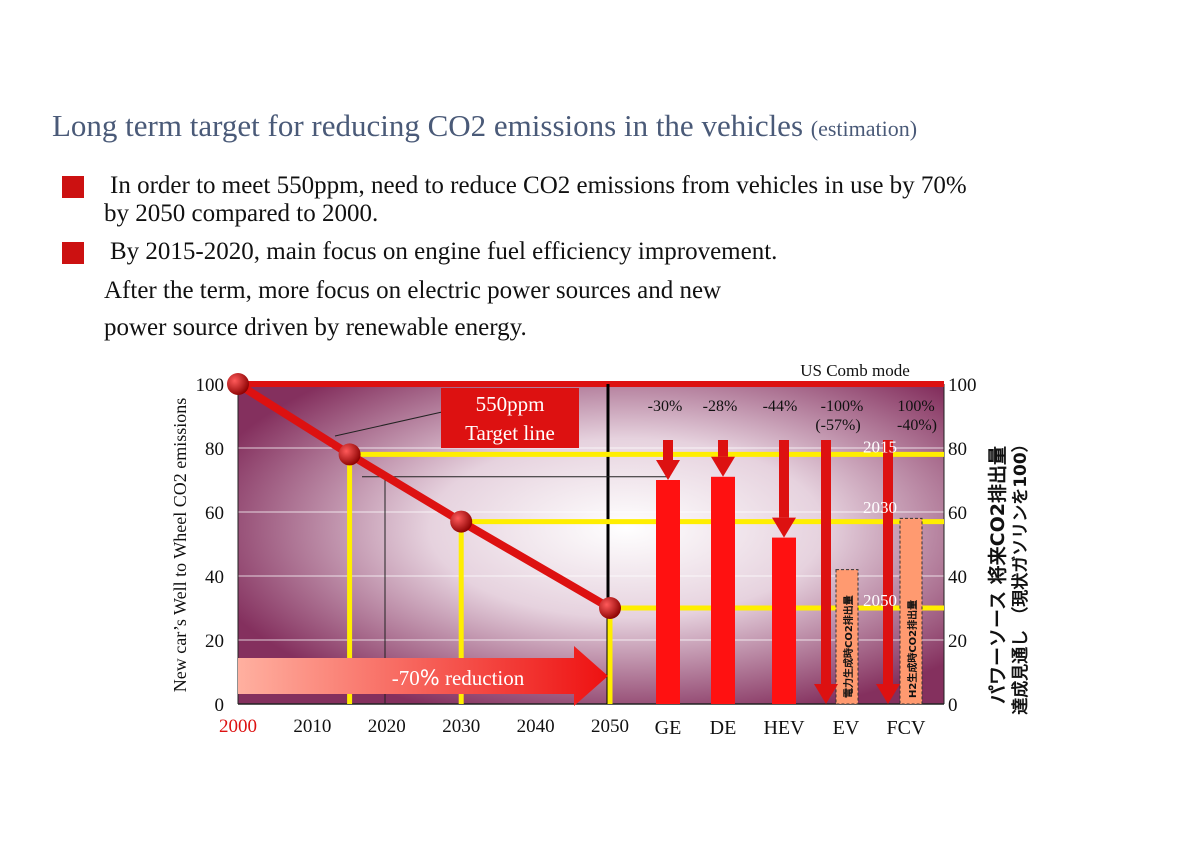  I want to click on xtick-2040: 2040, so click(536, 726).